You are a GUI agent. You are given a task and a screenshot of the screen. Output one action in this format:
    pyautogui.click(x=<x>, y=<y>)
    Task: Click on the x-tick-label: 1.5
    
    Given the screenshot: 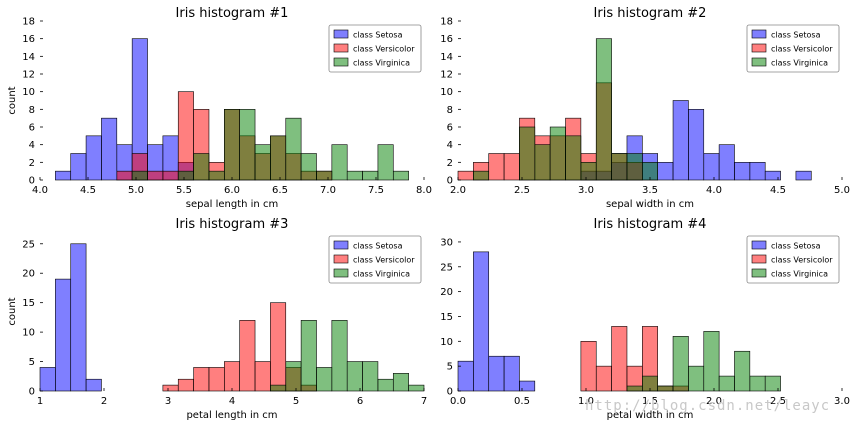 What is the action you would take?
    pyautogui.click(x=650, y=401)
    